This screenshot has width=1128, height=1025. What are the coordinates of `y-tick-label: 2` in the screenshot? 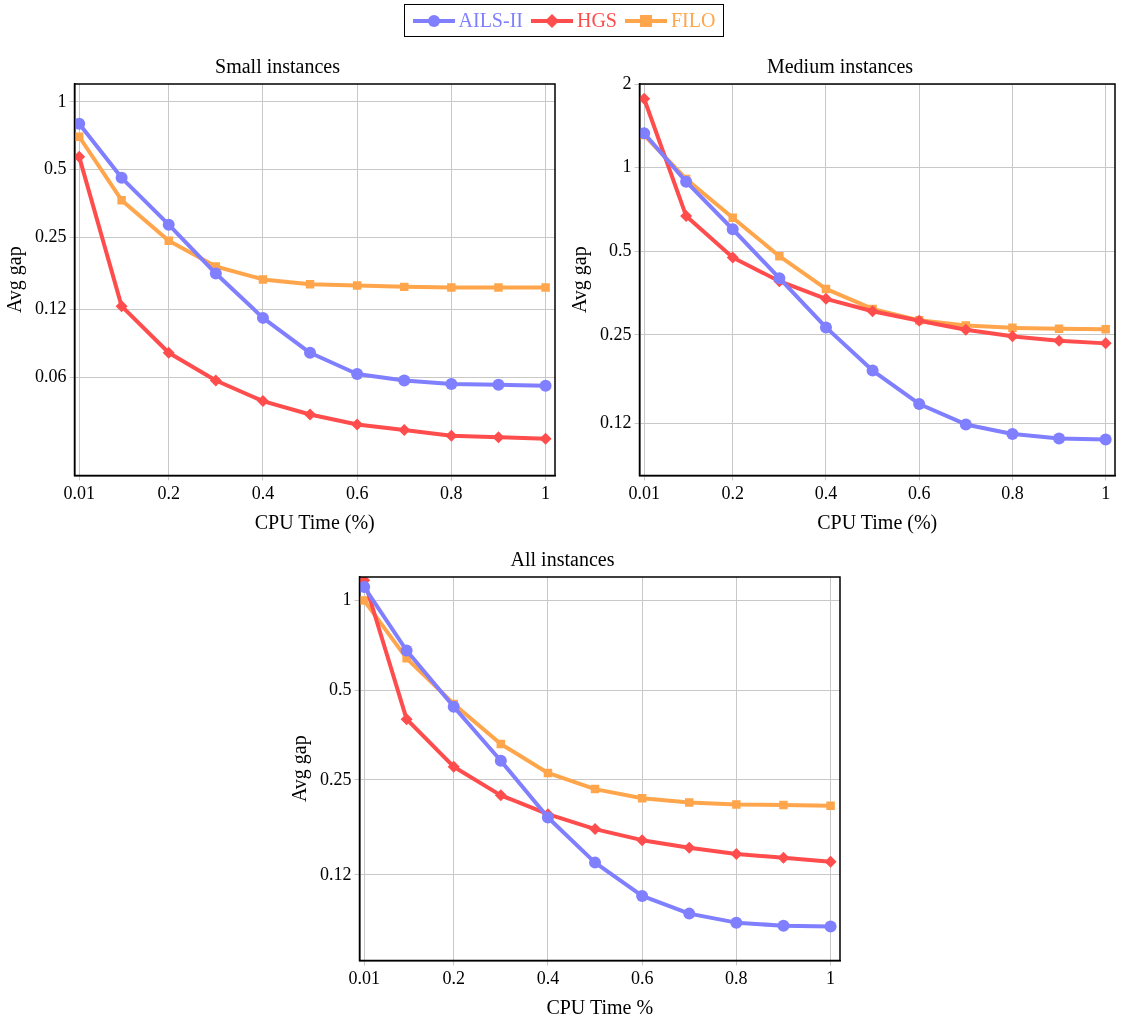 It's located at (627, 82).